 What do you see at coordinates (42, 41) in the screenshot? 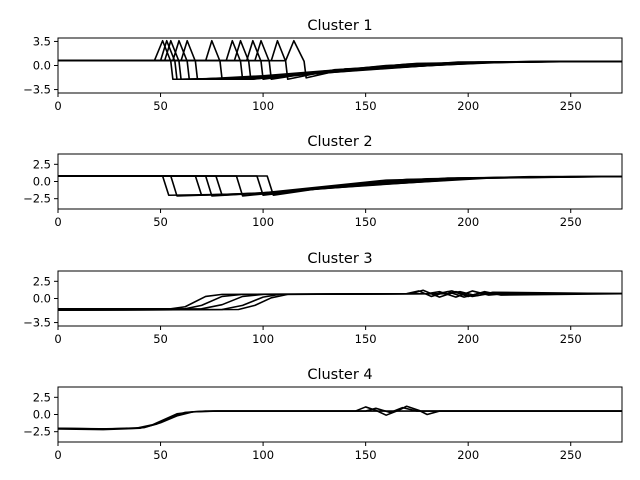
I see `y-tick-label: 3.5` at bounding box center [42, 41].